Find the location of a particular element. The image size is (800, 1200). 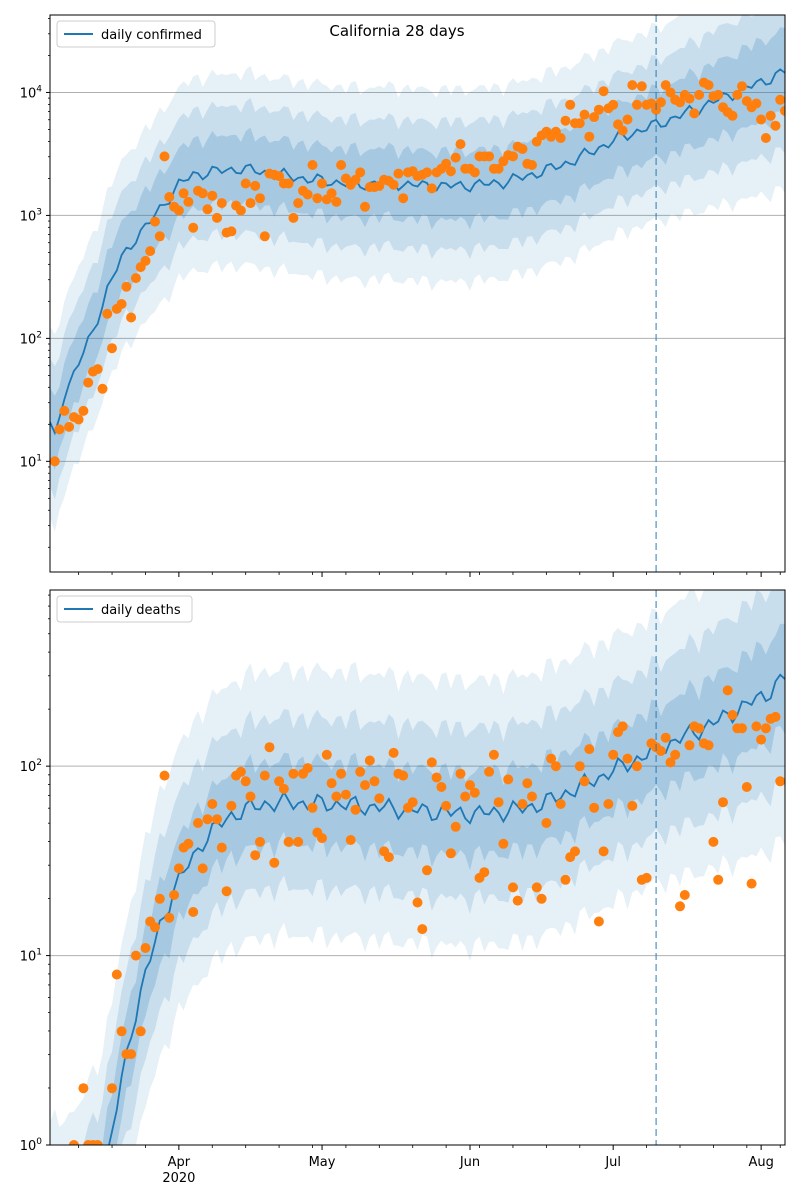

x-tick-label: May is located at coordinates (322, 1162).